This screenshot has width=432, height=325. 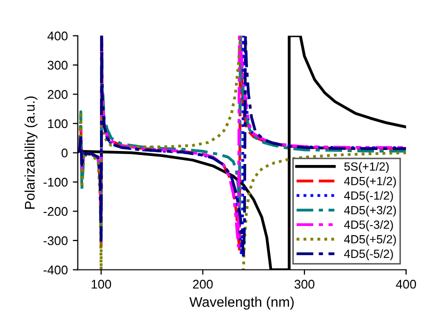 I want to click on y-tick-label: -400, so click(x=56, y=270).